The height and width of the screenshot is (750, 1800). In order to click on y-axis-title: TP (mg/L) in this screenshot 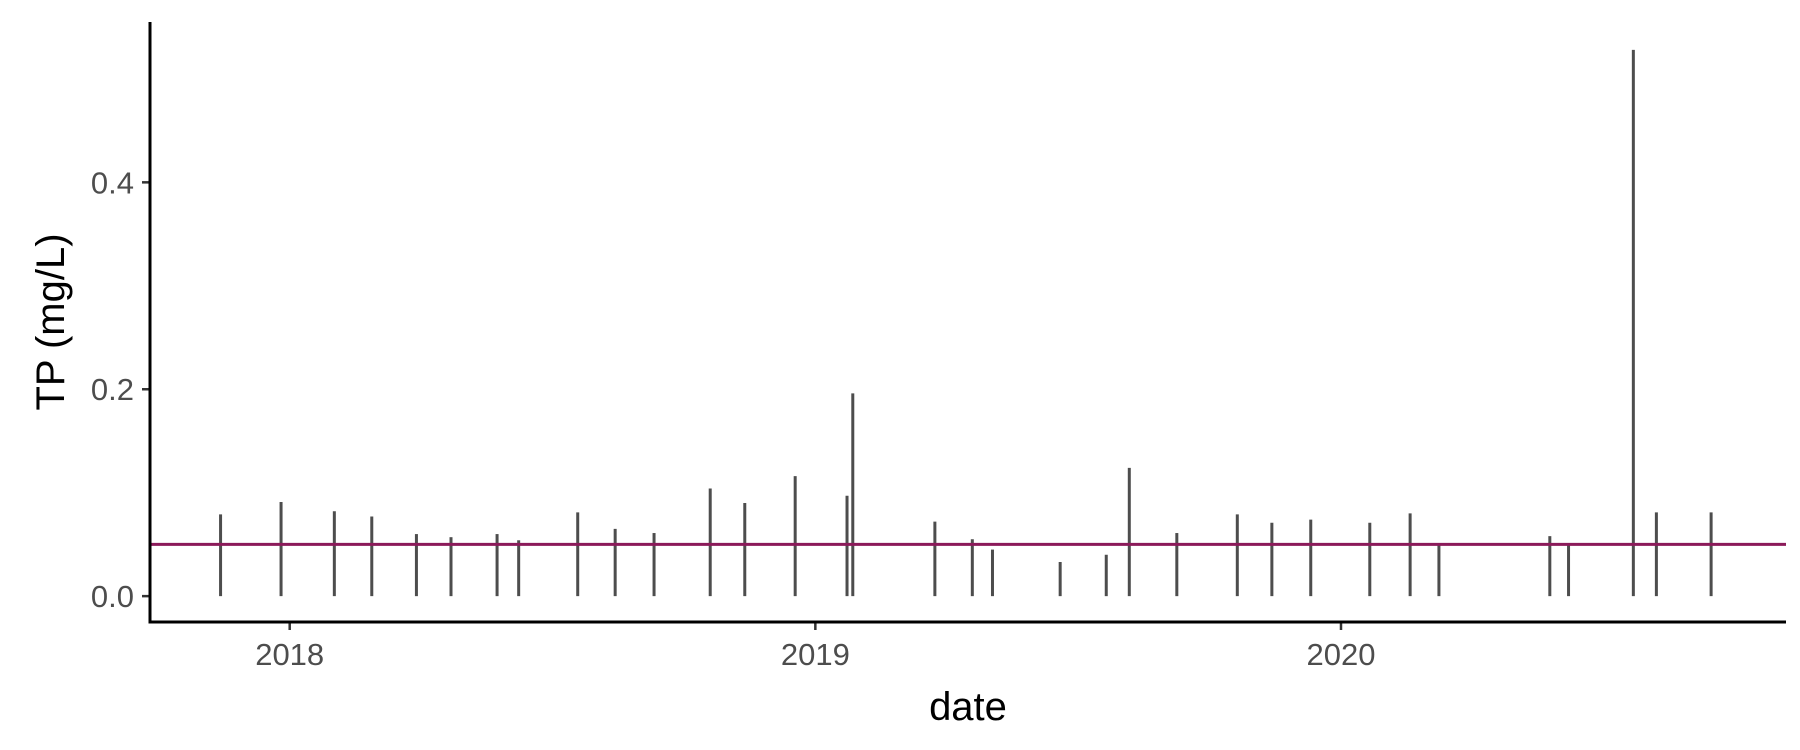, I will do `click(51, 321)`.